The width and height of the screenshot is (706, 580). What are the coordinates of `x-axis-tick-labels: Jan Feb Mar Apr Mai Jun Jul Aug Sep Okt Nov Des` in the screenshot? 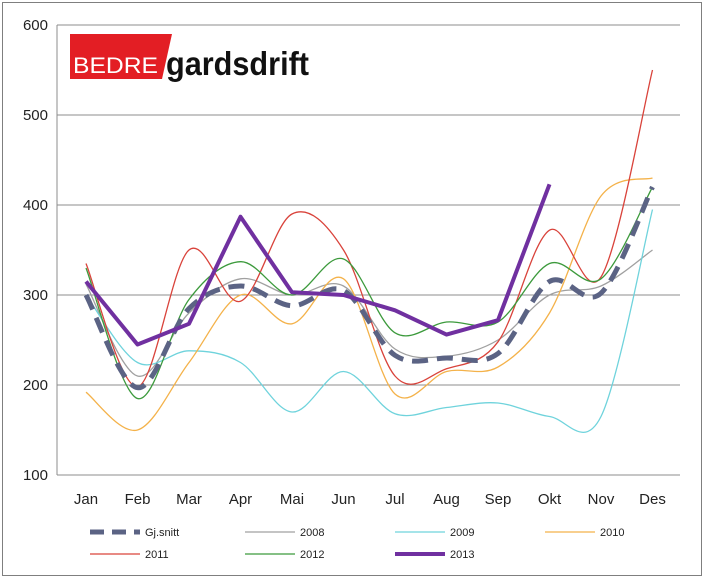 It's located at (370, 499).